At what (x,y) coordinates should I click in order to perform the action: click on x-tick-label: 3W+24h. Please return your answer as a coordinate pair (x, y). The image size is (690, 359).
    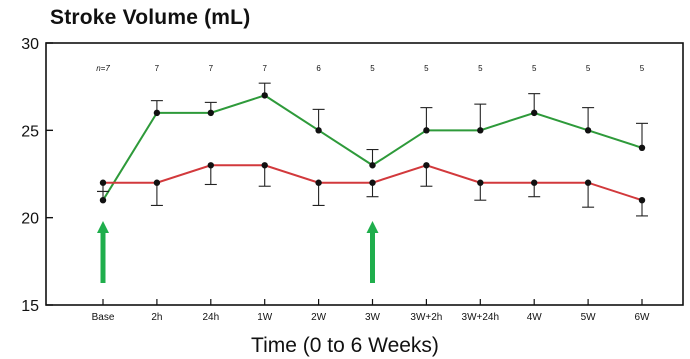
    Looking at the image, I should click on (481, 317).